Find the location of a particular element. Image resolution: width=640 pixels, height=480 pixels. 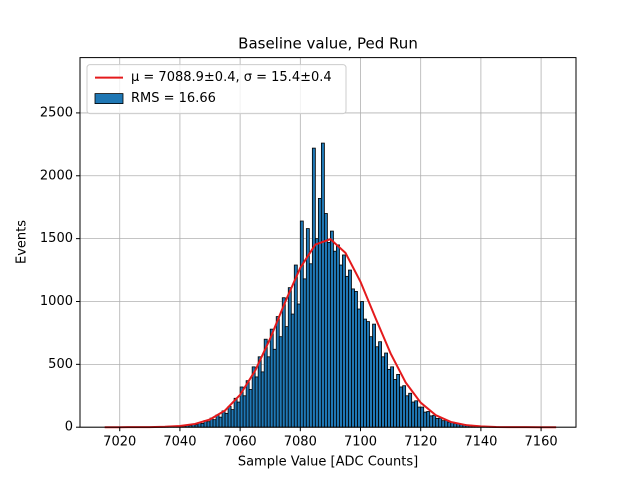

x-tick-label: 7120 is located at coordinates (420, 442).